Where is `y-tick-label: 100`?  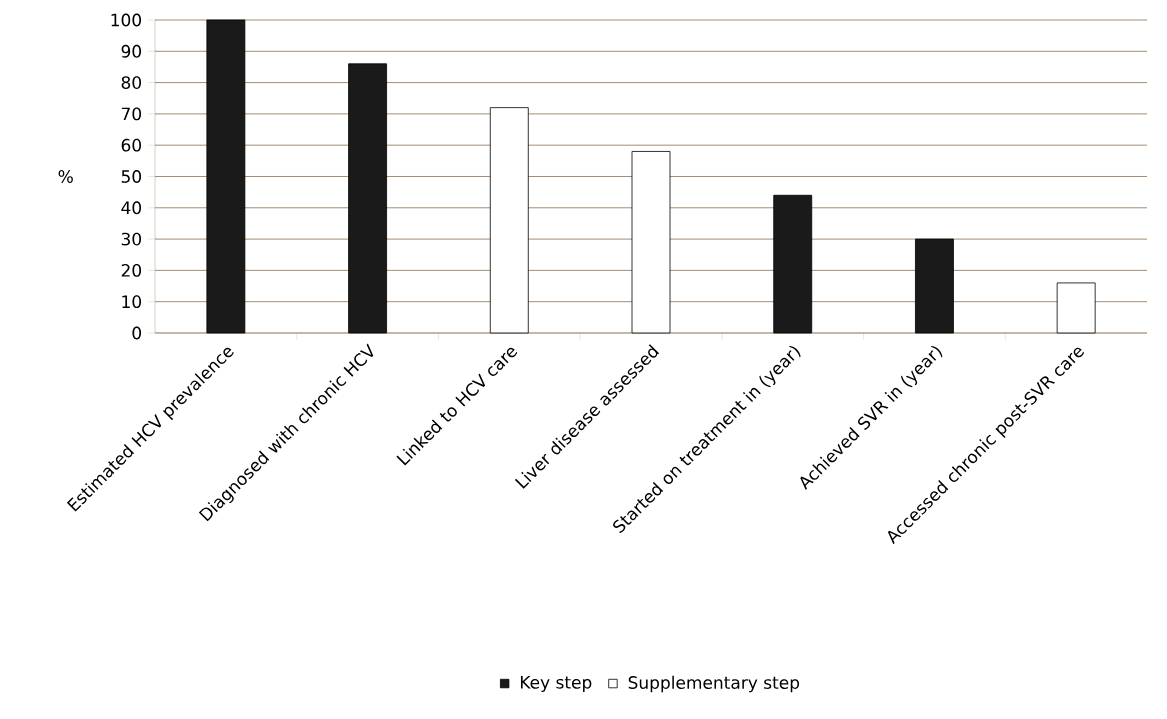
y-tick-label: 100 is located at coordinates (126, 20).